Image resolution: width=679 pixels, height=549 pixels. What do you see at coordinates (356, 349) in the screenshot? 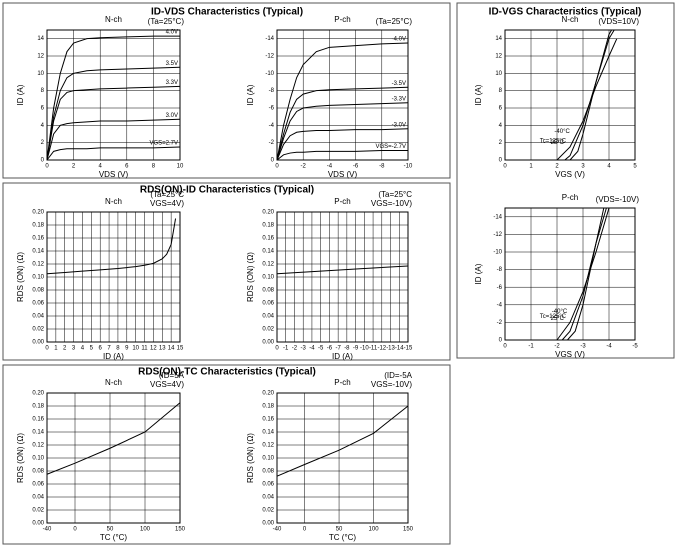
I see `x-tick-label: -9` at bounding box center [356, 349].